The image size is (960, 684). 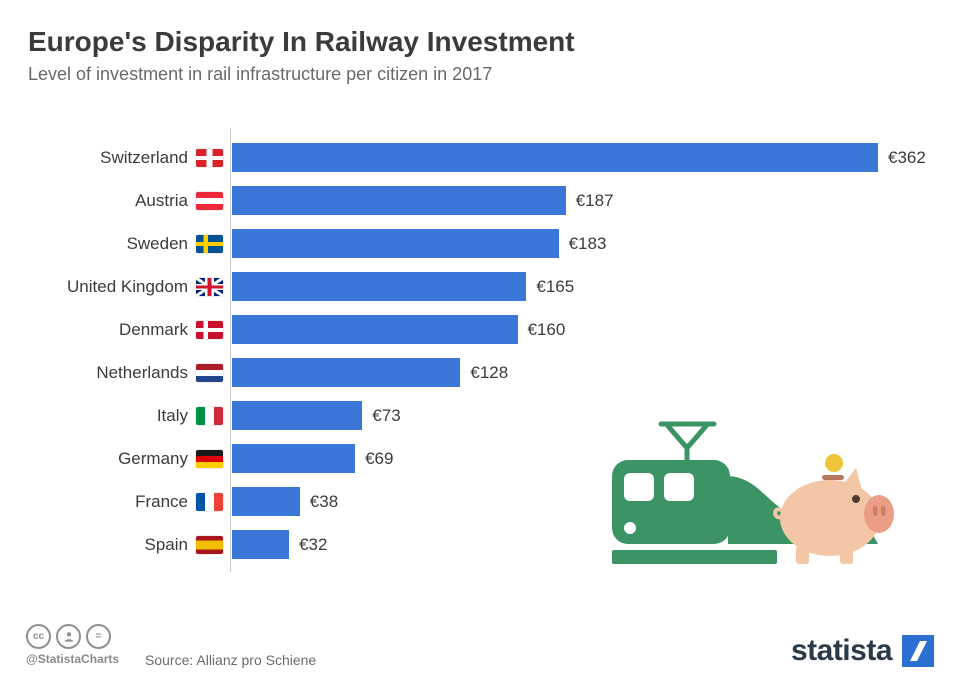 What do you see at coordinates (555, 286) in the screenshot?
I see `value-label: €165` at bounding box center [555, 286].